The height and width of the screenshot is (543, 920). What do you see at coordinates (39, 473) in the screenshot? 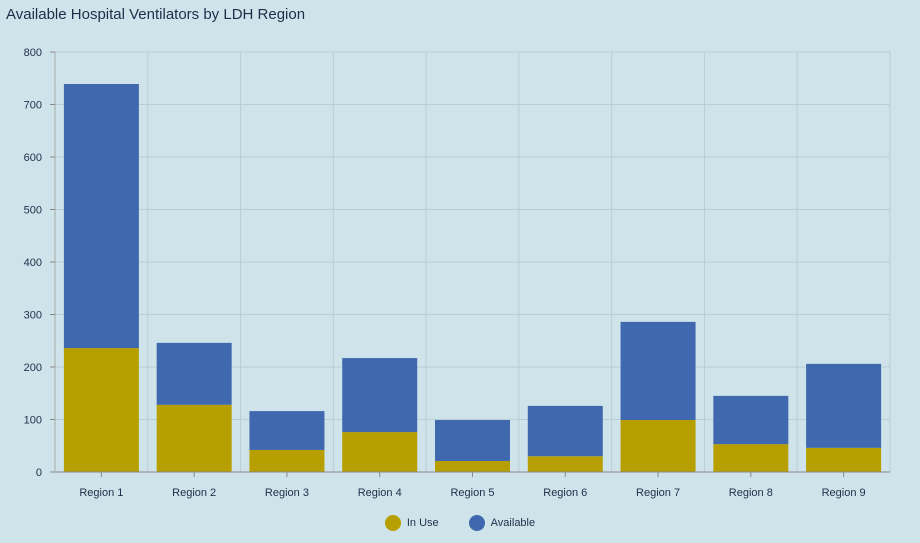
I see `y-tick-label: 0` at bounding box center [39, 473].